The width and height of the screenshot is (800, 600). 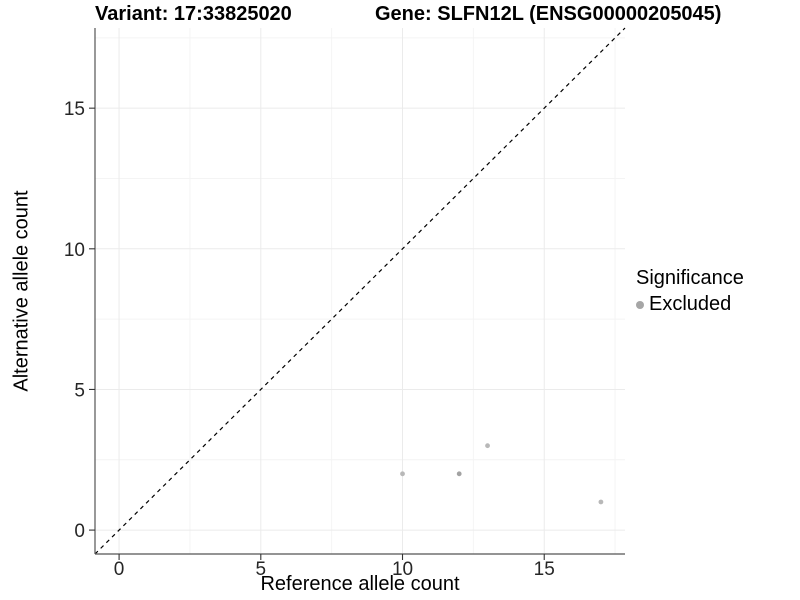 I want to click on legend-entry-excluded: Excluded, so click(x=690, y=304).